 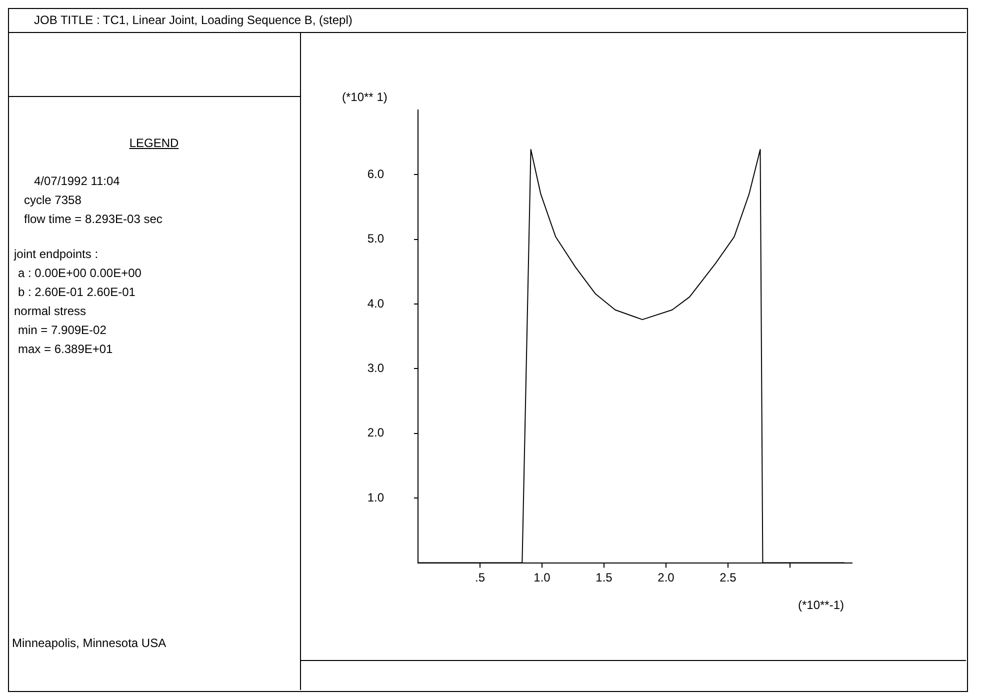 What do you see at coordinates (365, 97) in the screenshot?
I see `y-axis-title: (*10** 1)` at bounding box center [365, 97].